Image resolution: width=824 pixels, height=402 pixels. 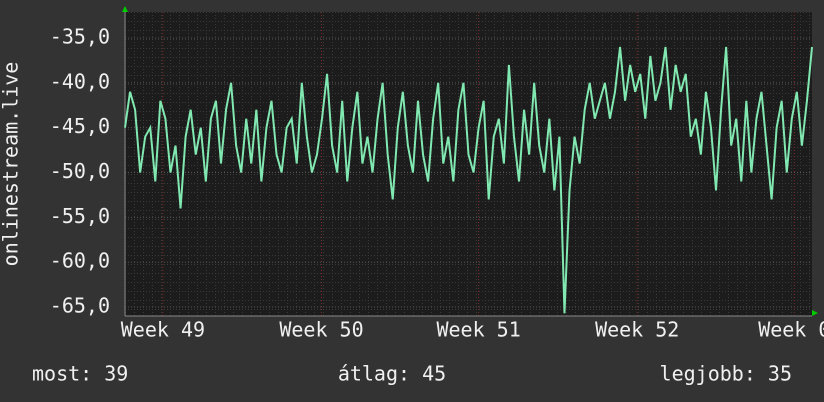 What do you see at coordinates (163, 330) in the screenshot?
I see `x-tick-label: Week 49` at bounding box center [163, 330].